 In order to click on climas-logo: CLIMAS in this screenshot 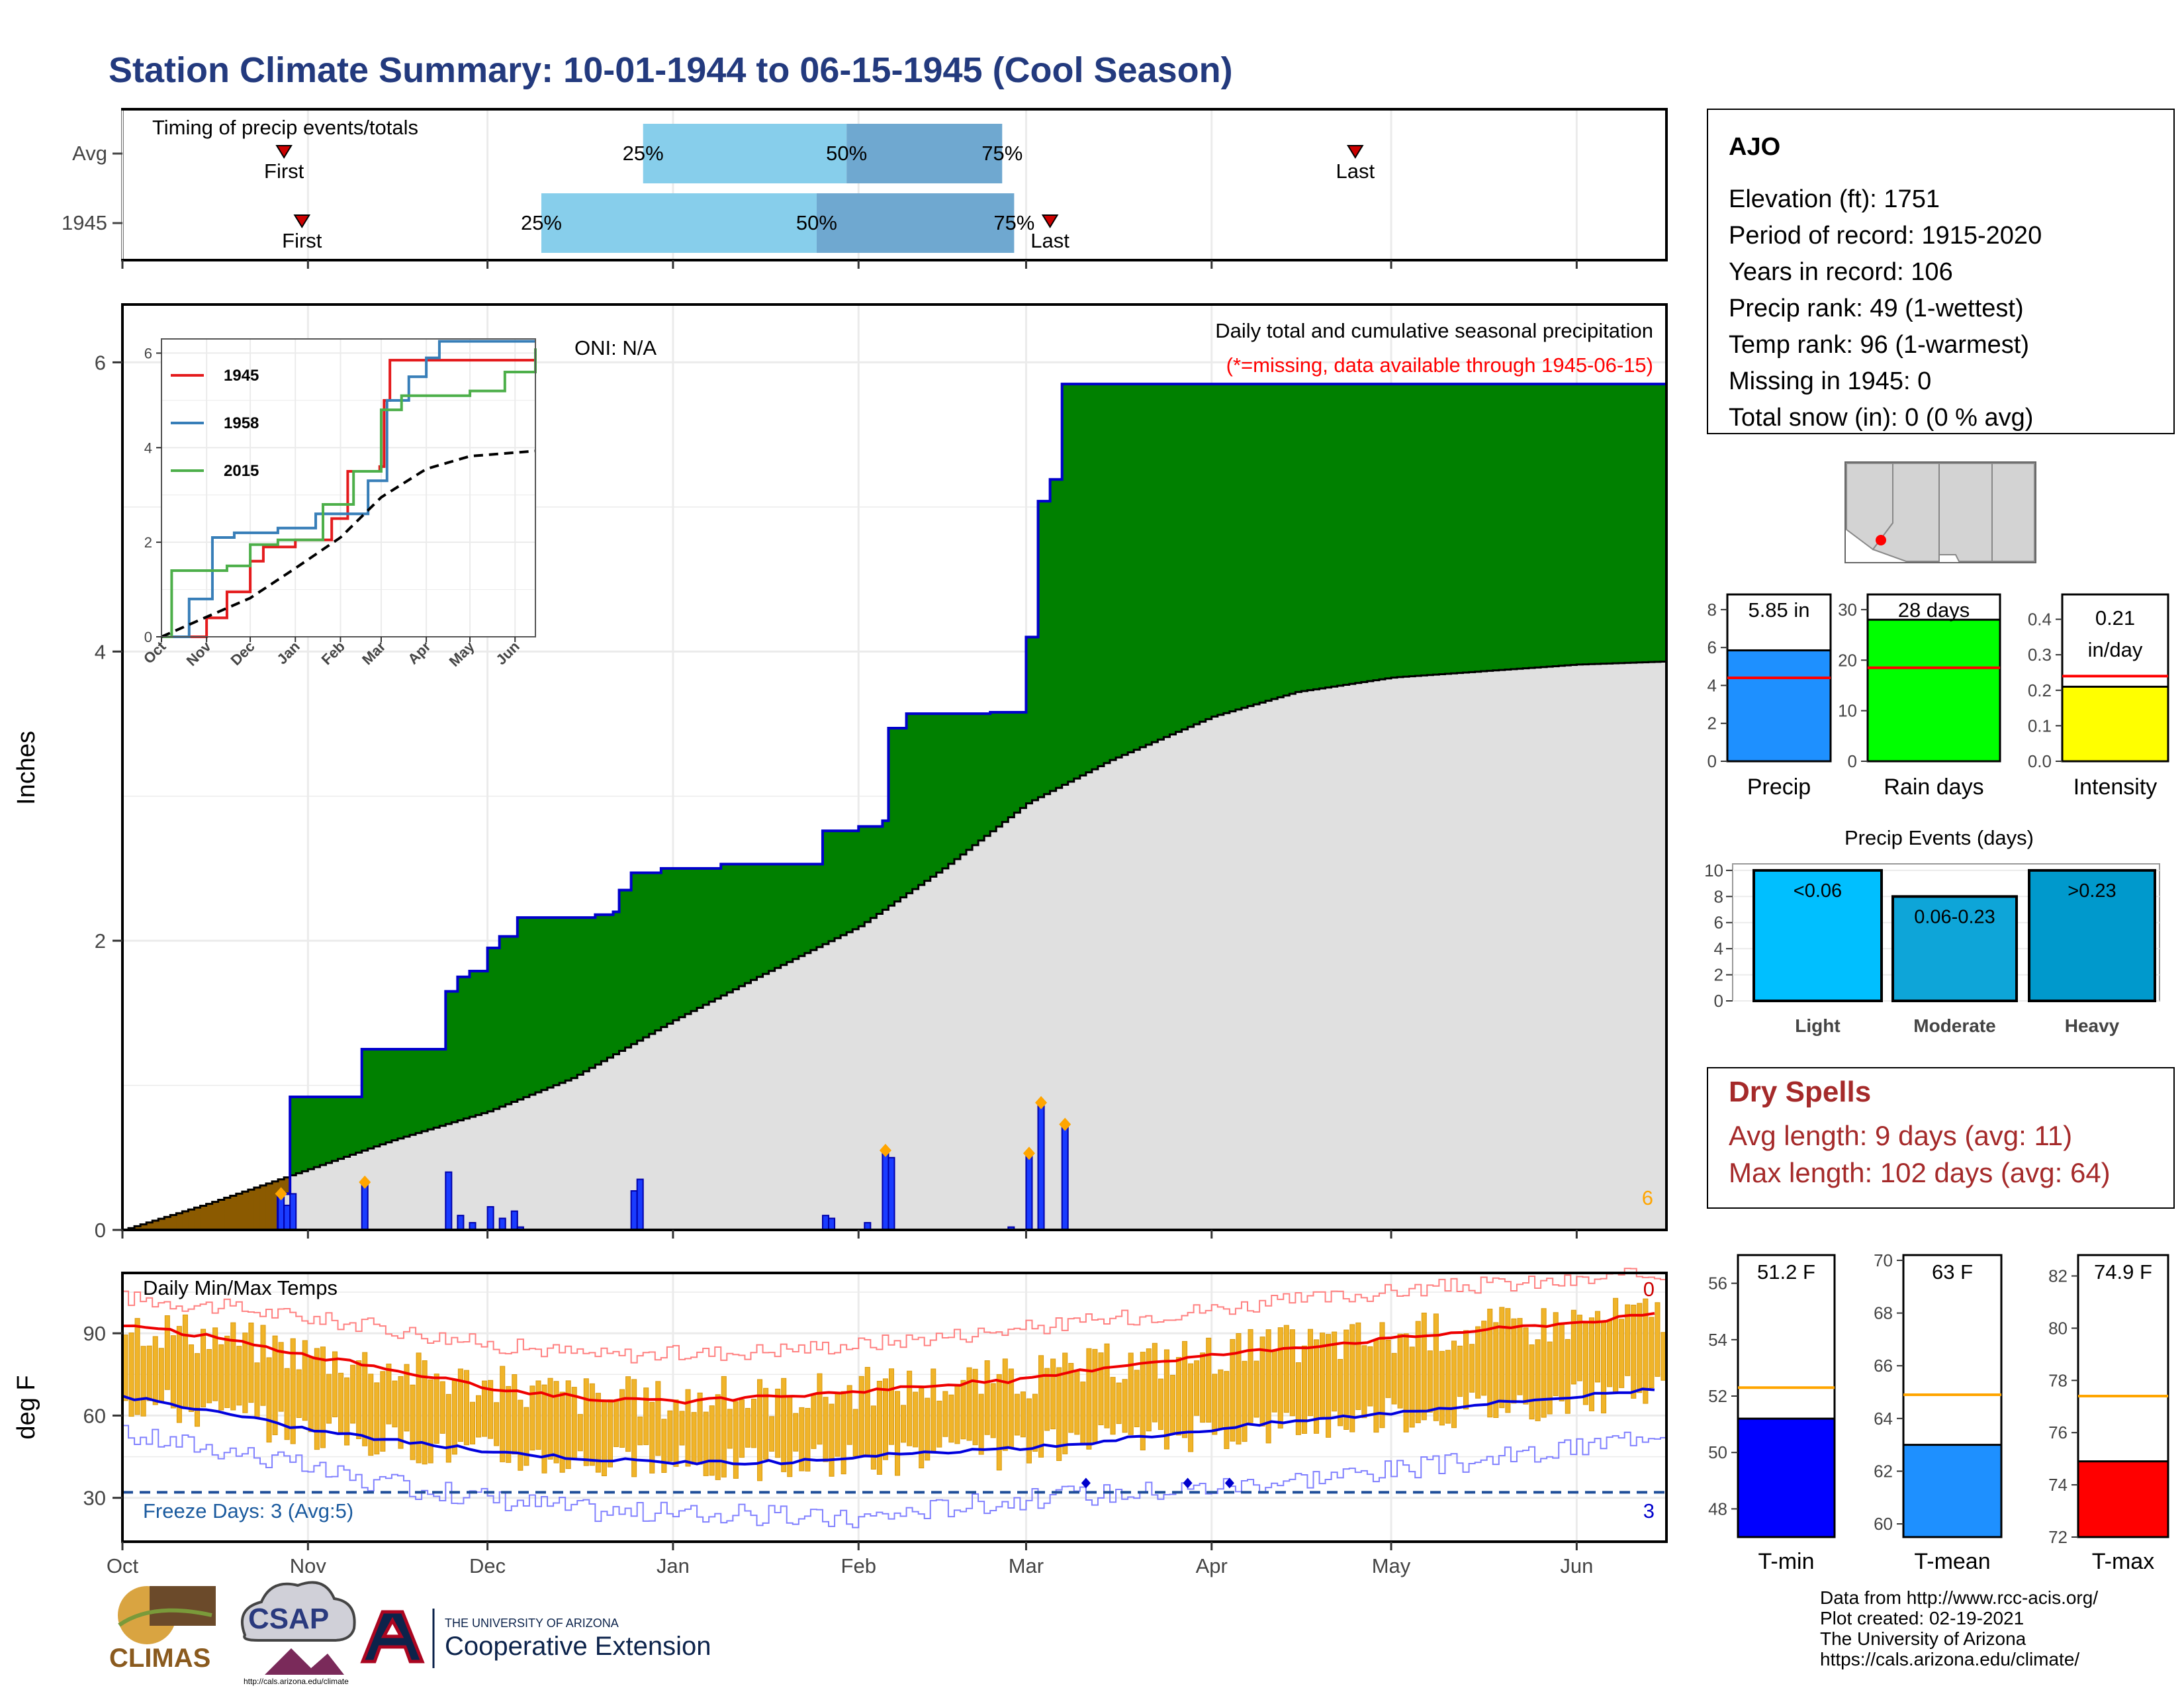, I will do `click(162, 1629)`.